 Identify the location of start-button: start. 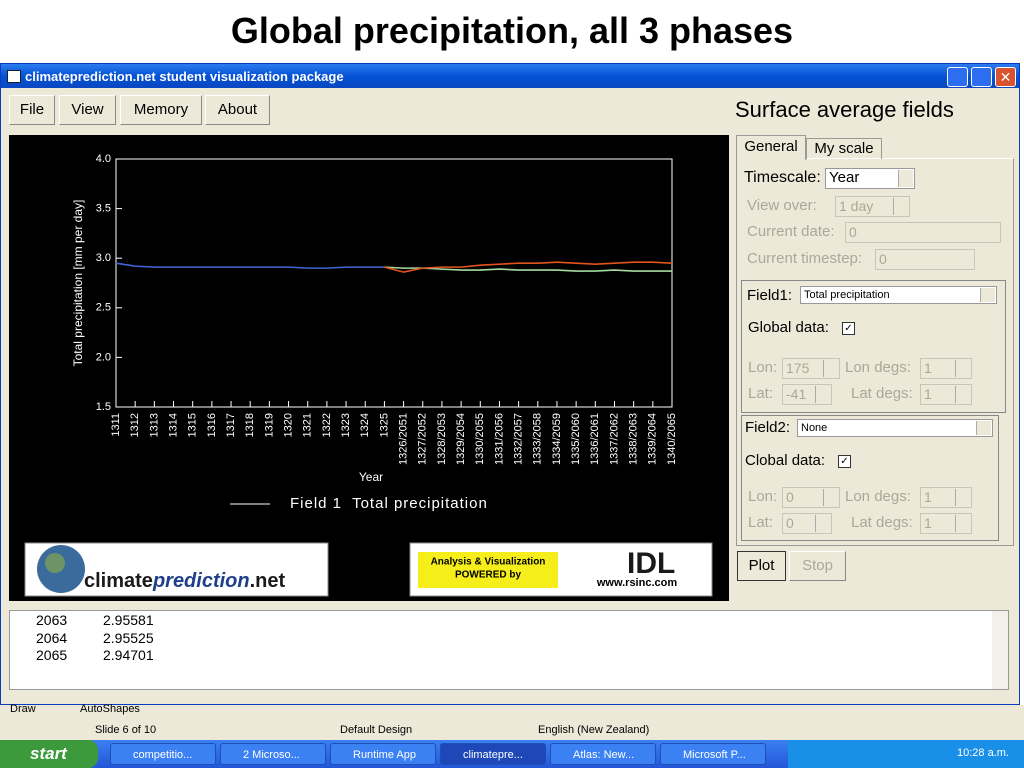
(49, 754).